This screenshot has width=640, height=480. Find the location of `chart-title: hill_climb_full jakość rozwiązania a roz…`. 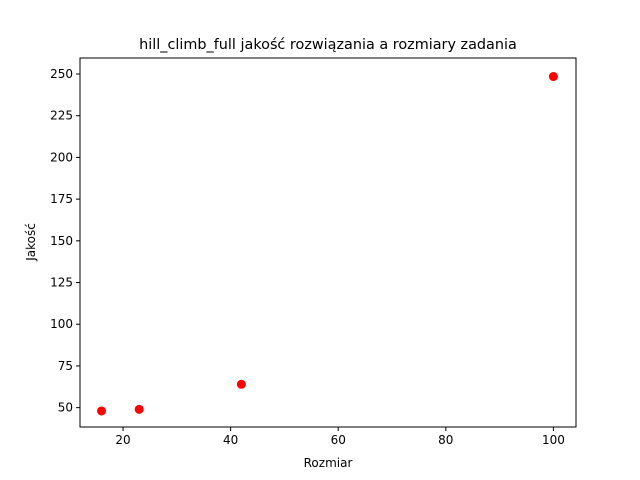

chart-title: hill_climb_full jakość rozwiązania a roz… is located at coordinates (328, 45).